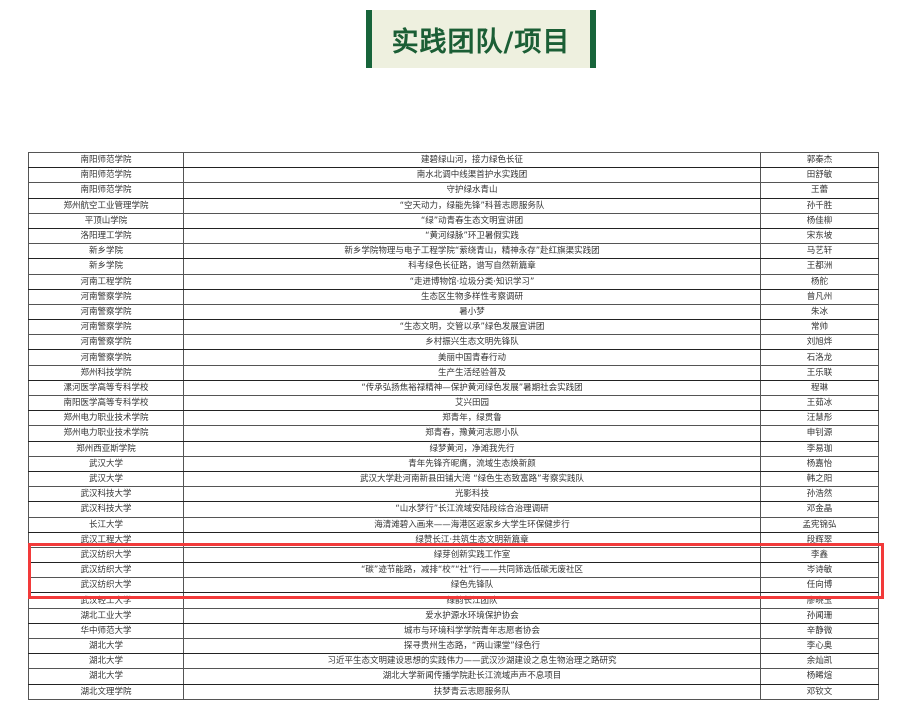 The width and height of the screenshot is (912, 714). I want to click on project-cell: “走进博物馆·垃圾分类·知识学习”, so click(472, 281).